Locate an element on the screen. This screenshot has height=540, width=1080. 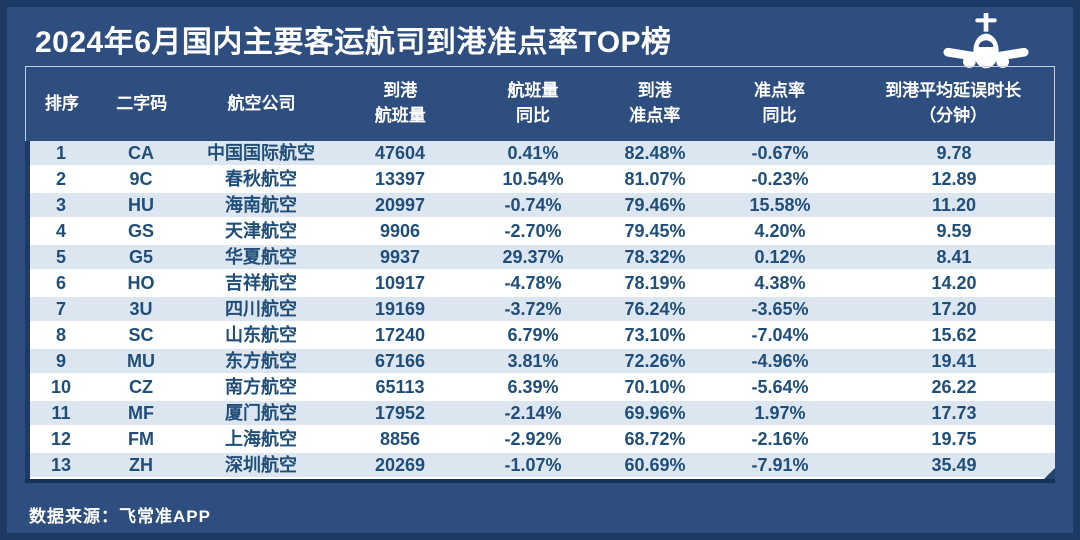
table-cell-rank: 8 is located at coordinates (60, 335).